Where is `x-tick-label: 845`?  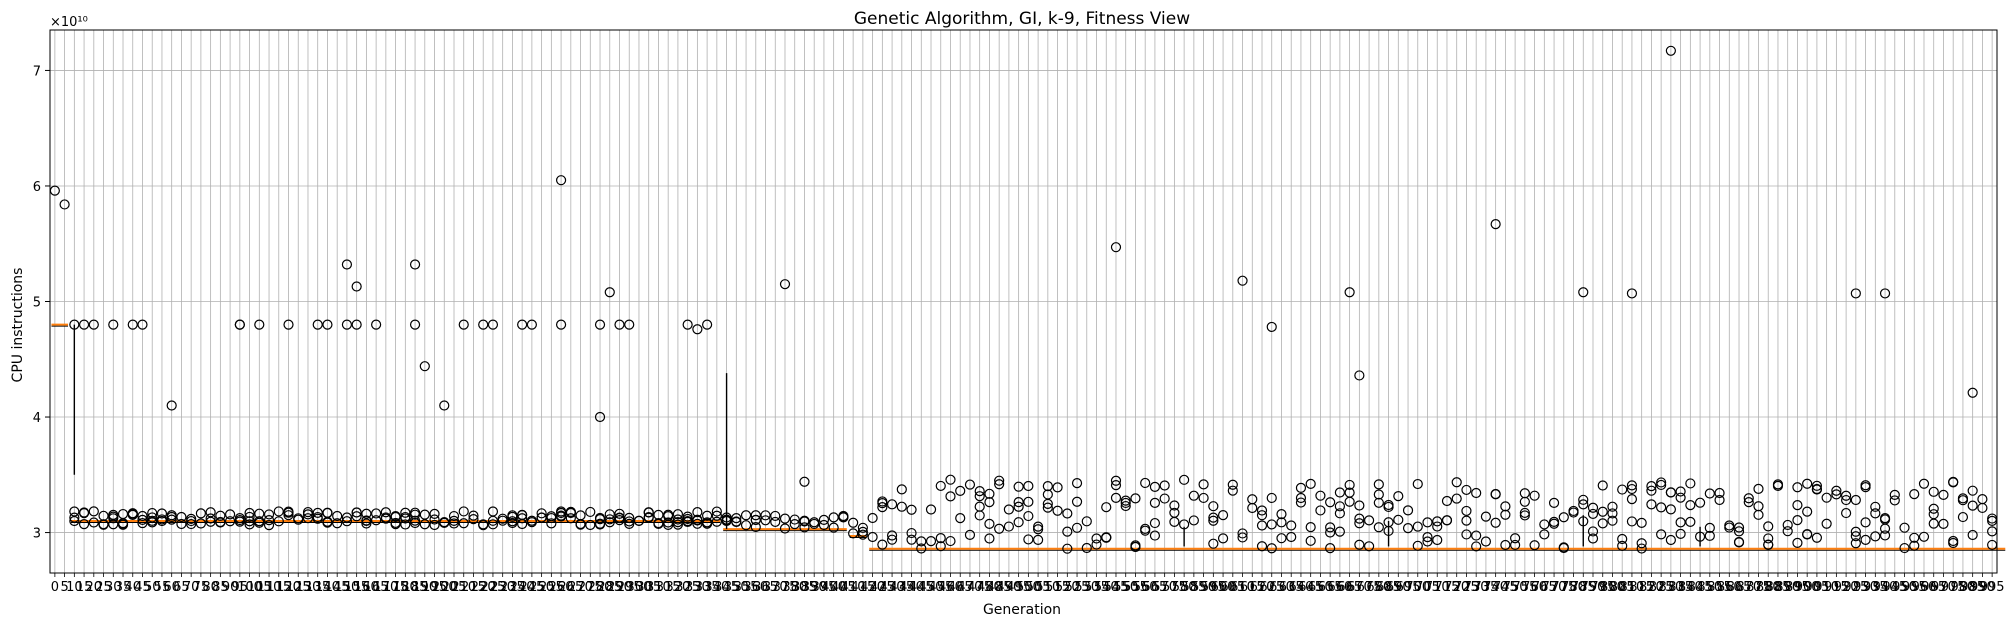
x-tick-label: 845 is located at coordinates (1700, 587).